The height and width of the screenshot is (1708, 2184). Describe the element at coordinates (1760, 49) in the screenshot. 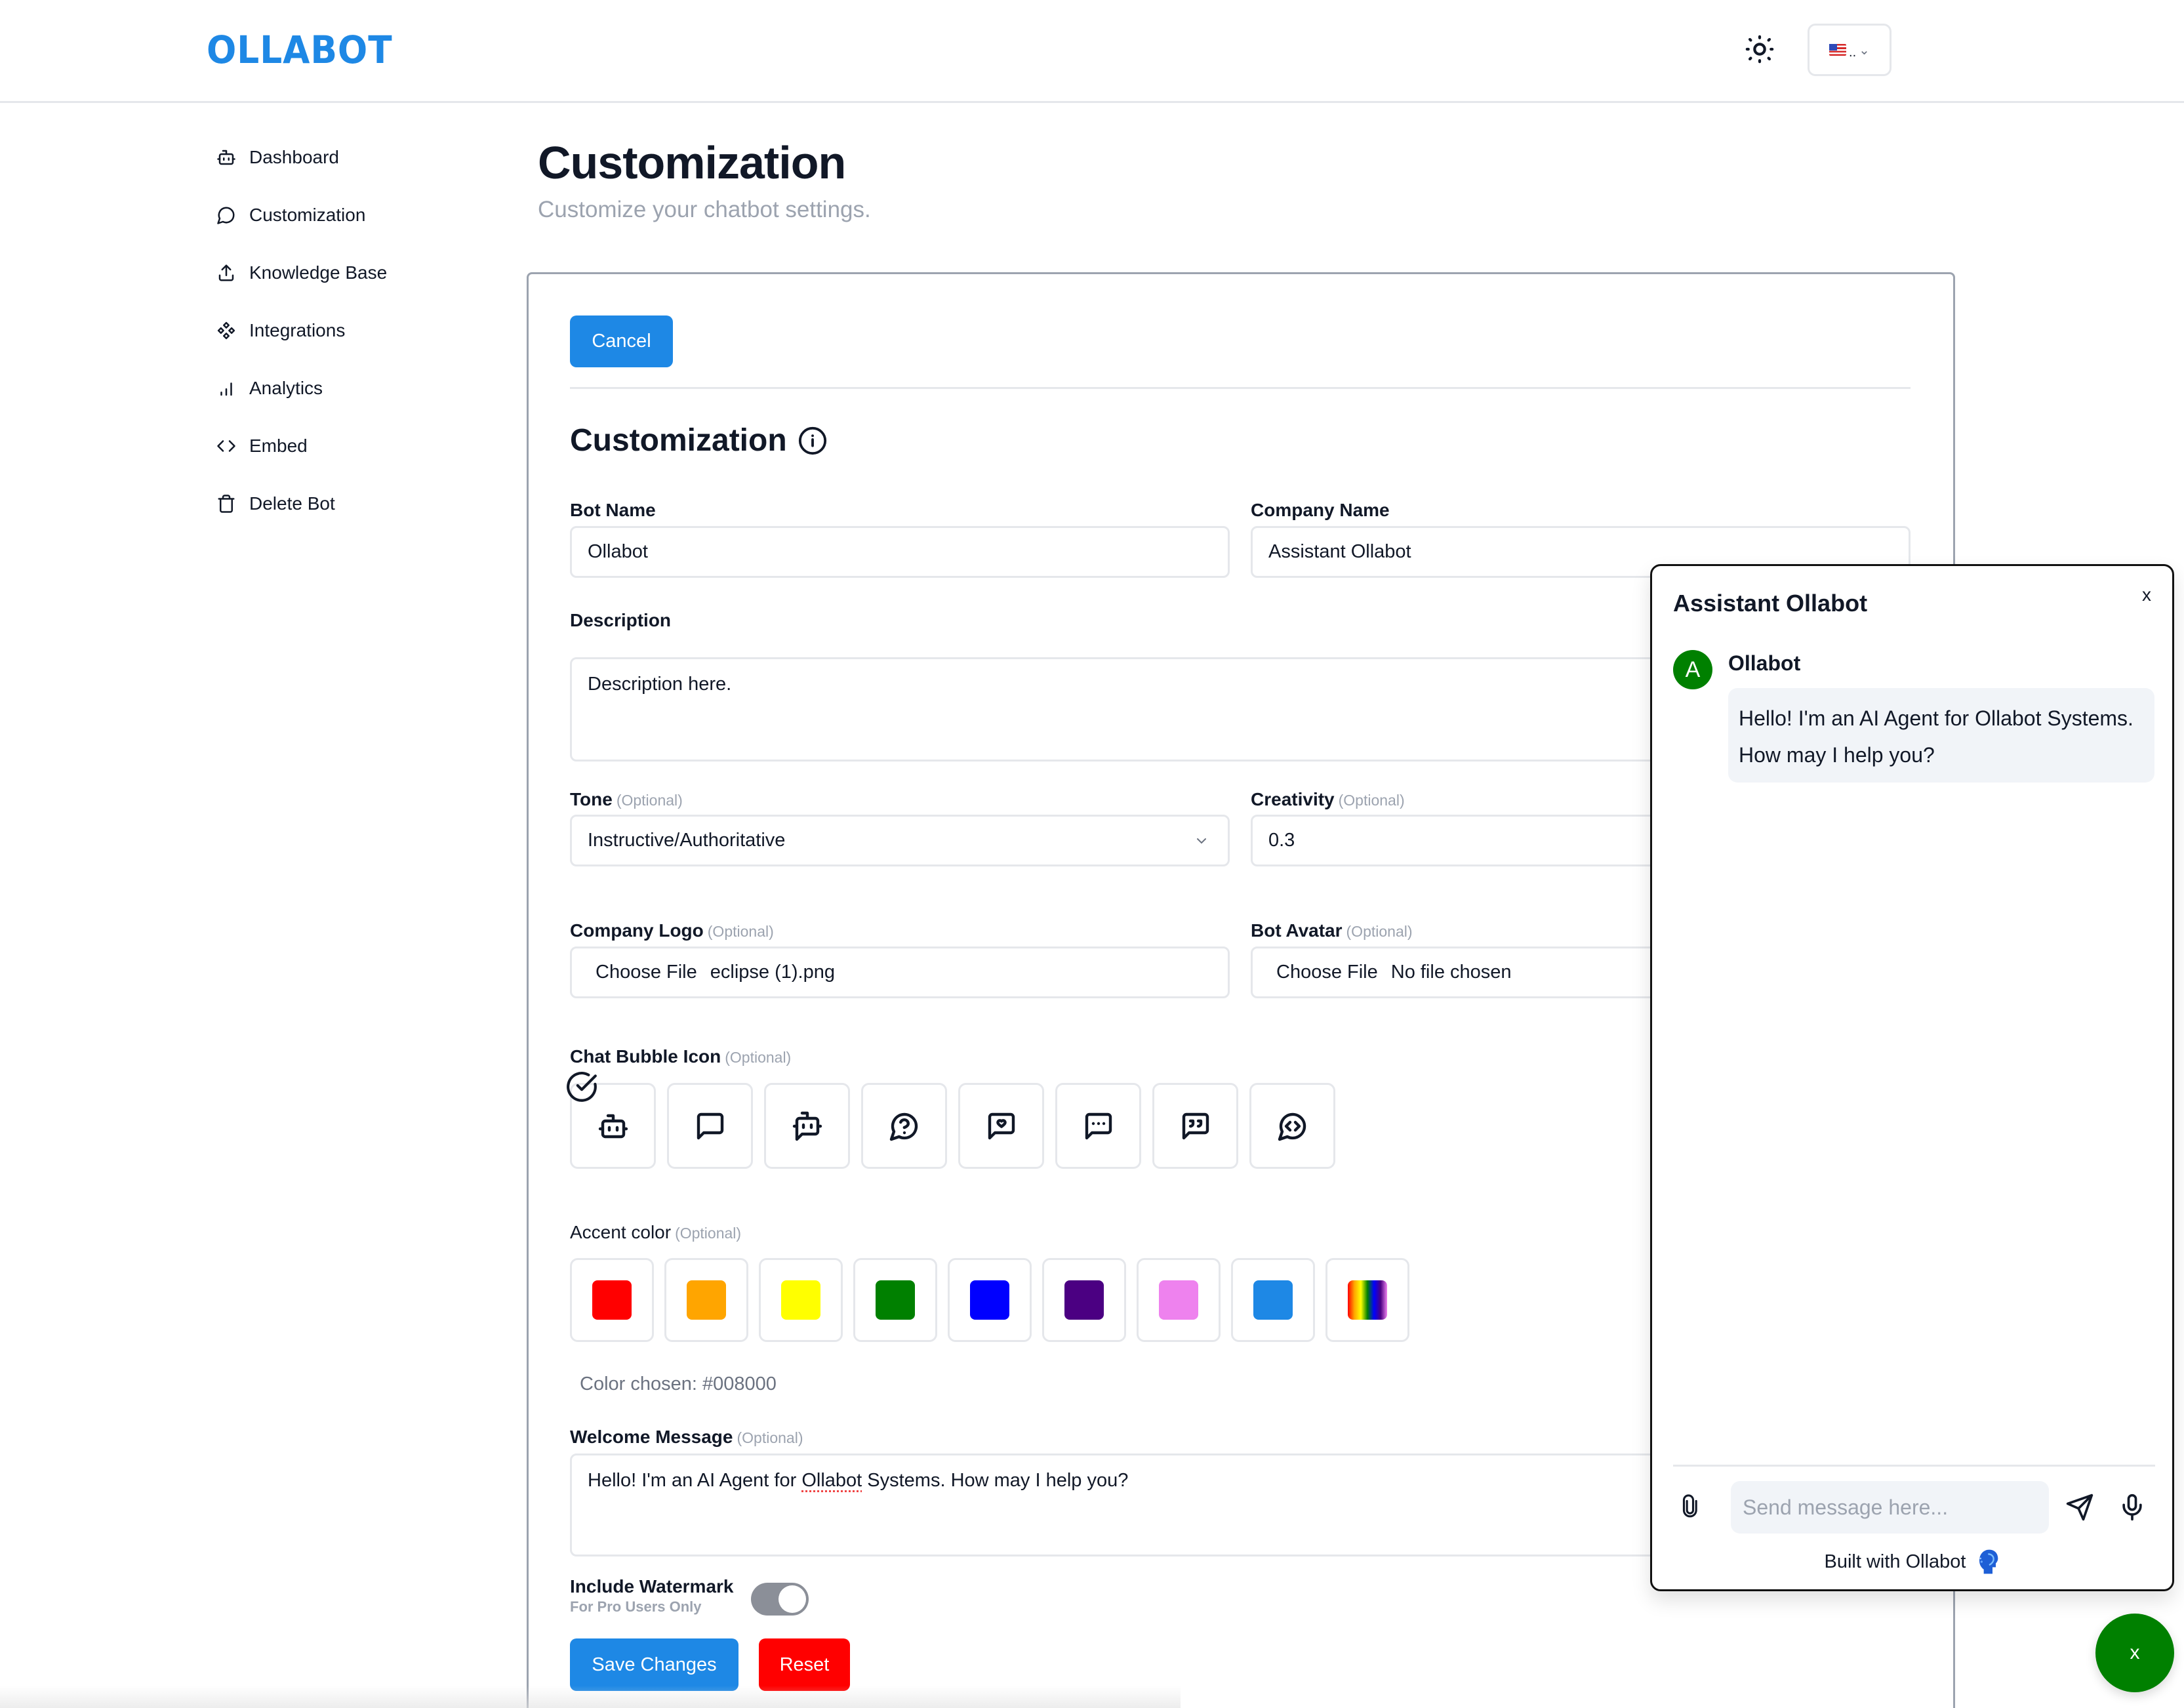

I see `sun-icon` at that location.